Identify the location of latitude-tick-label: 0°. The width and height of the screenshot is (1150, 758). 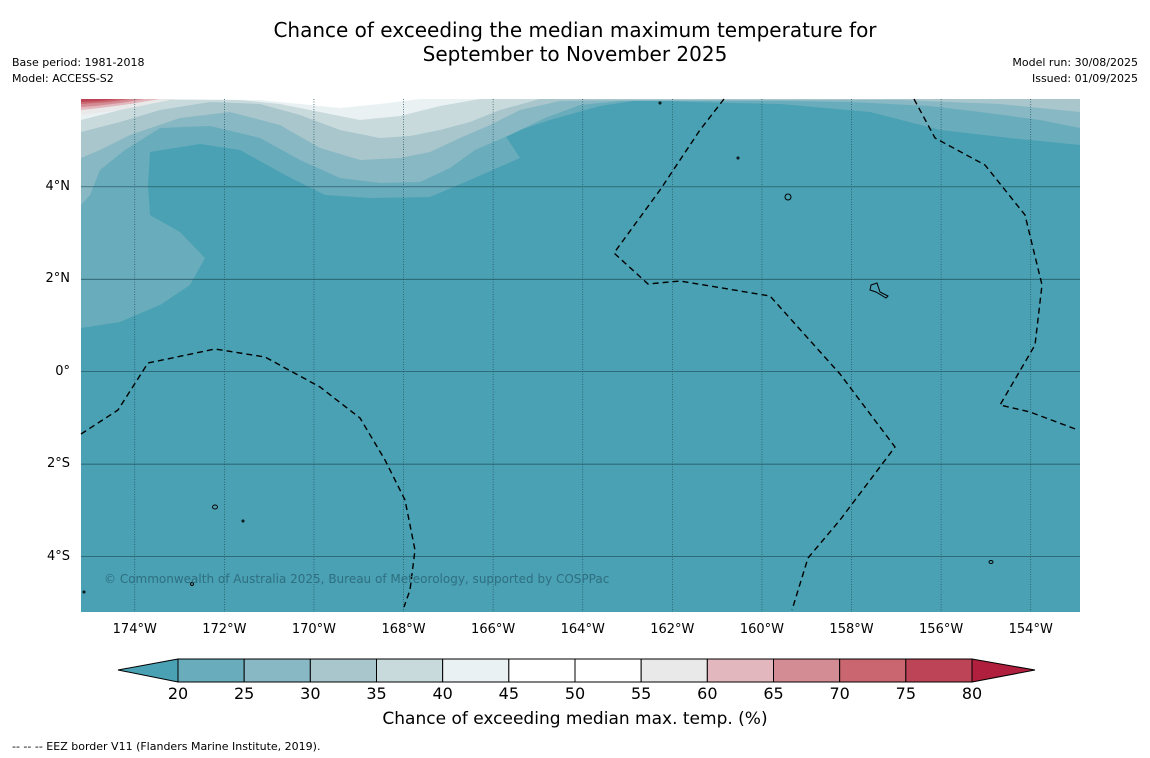
(62, 371).